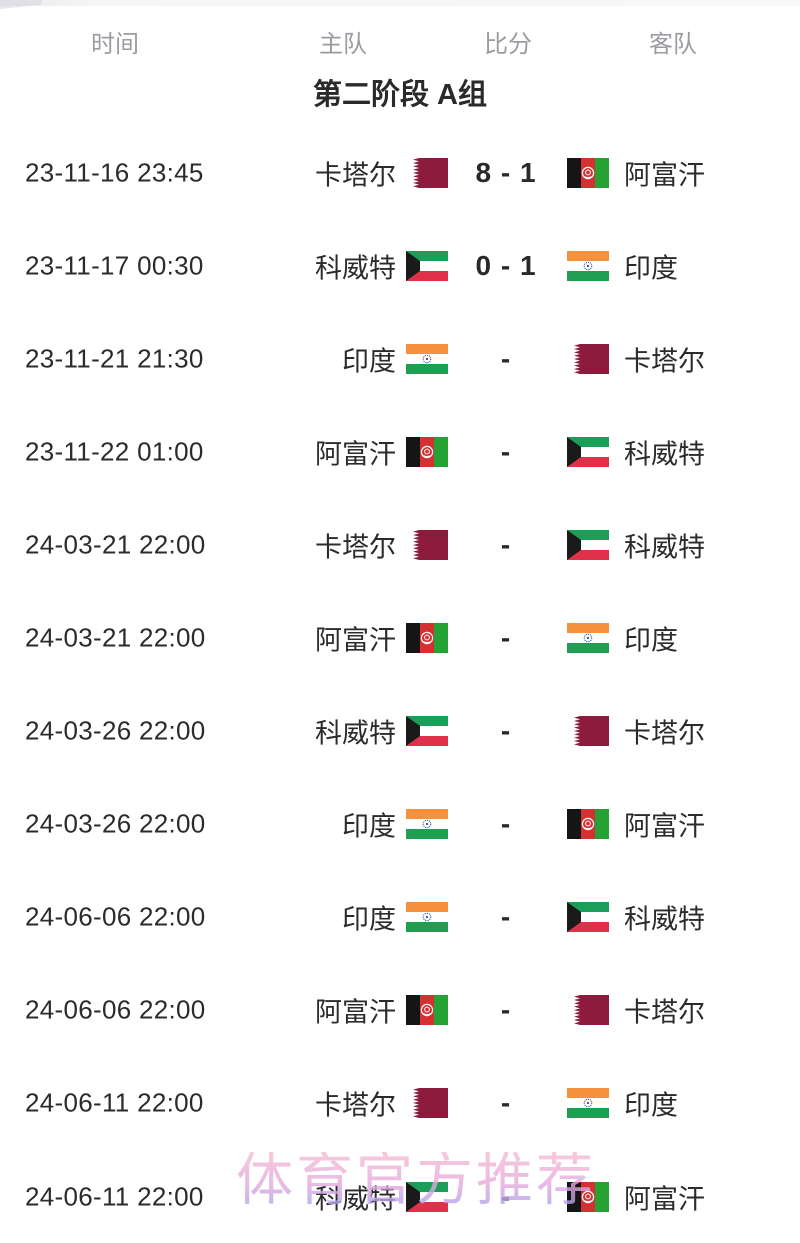 The width and height of the screenshot is (800, 1243). What do you see at coordinates (400, 358) in the screenshot?
I see `match-row: 23-11-21 21:30 印度 - 卡塔尔` at bounding box center [400, 358].